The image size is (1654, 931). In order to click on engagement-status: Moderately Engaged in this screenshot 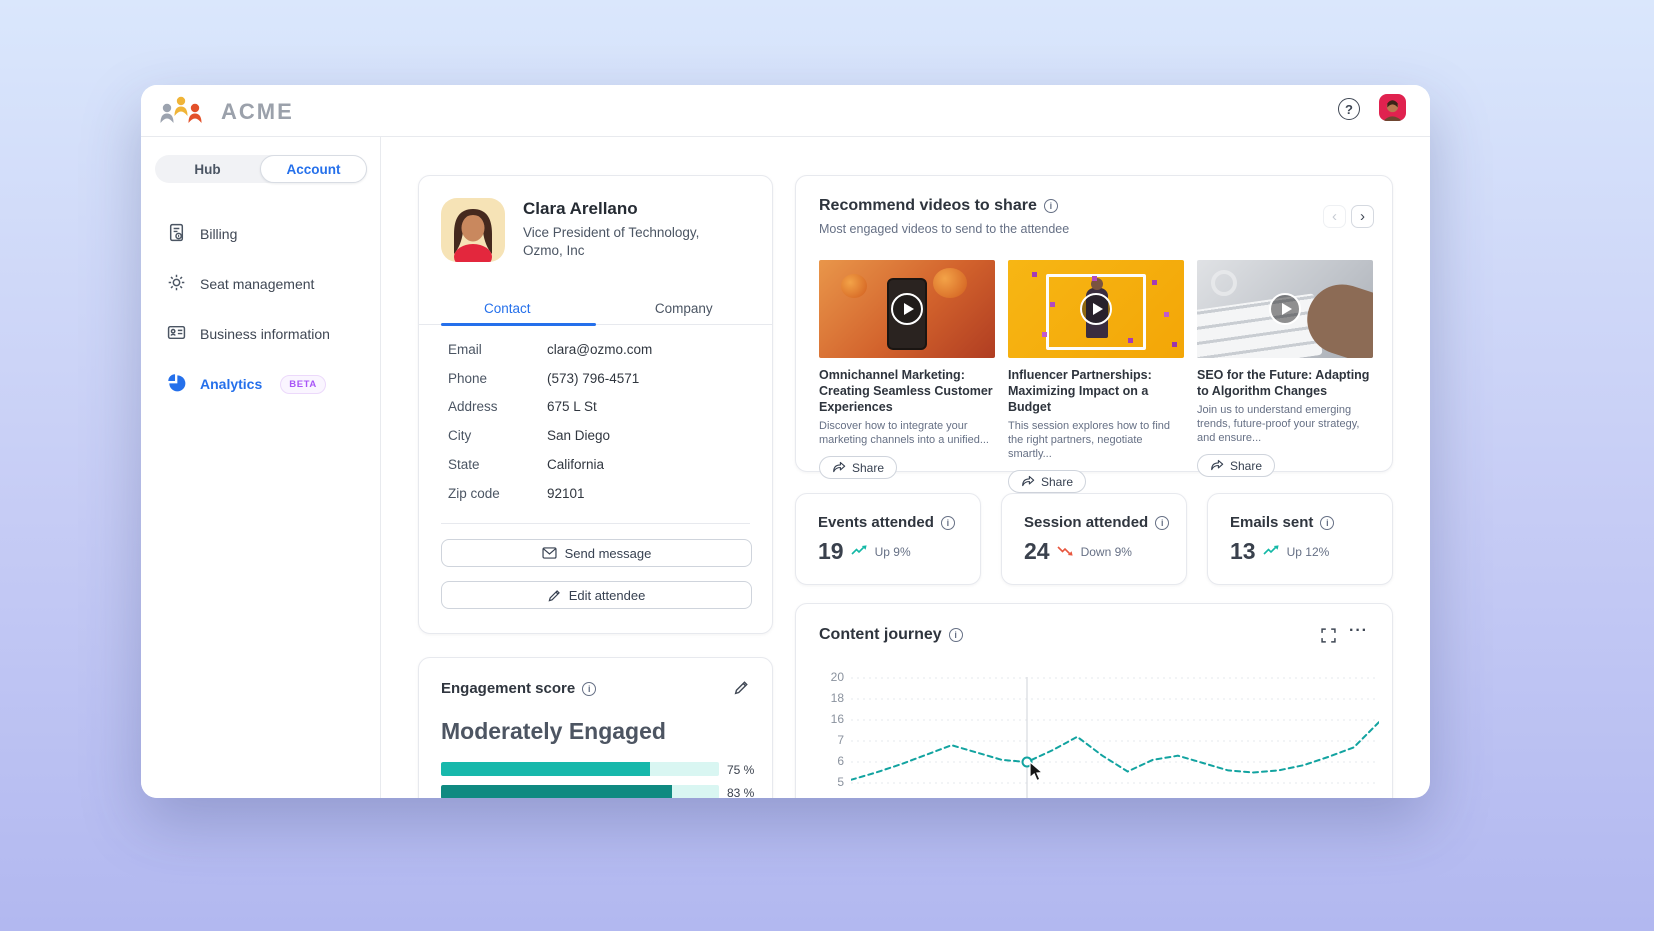, I will do `click(553, 731)`.